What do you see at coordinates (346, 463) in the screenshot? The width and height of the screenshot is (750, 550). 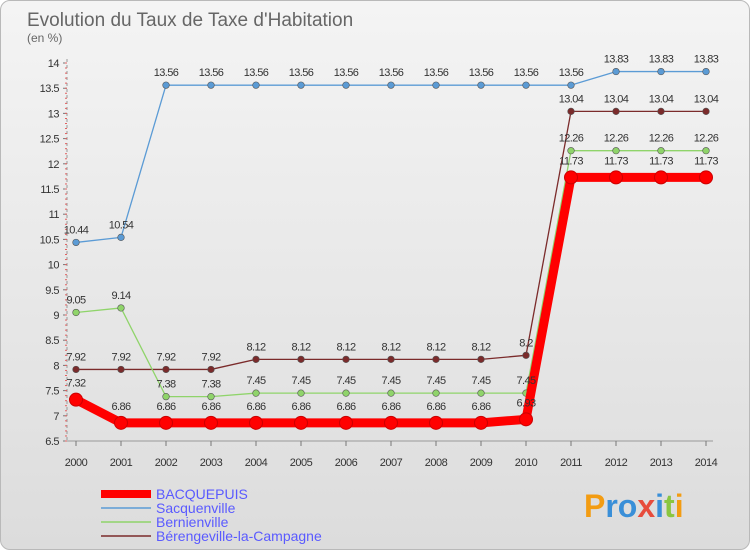 I see `x-tick-label: 2006` at bounding box center [346, 463].